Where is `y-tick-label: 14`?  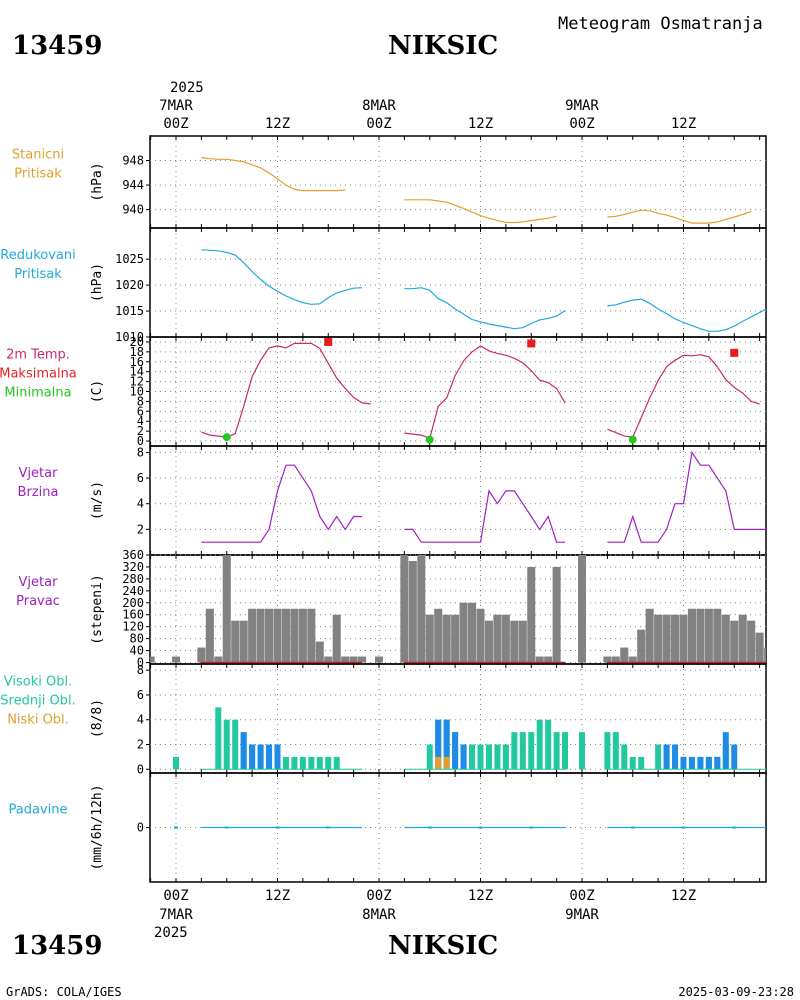
y-tick-label: 14 is located at coordinates (137, 372).